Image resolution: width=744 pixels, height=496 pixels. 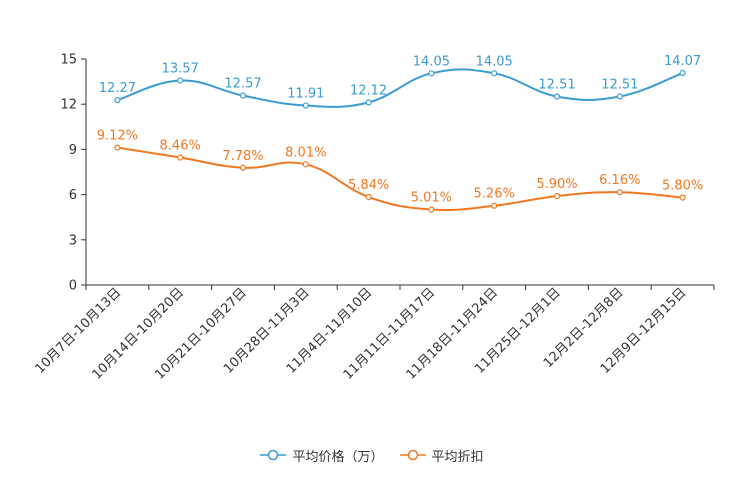 What do you see at coordinates (431, 198) in the screenshot?
I see `data-label: 5.01%` at bounding box center [431, 198].